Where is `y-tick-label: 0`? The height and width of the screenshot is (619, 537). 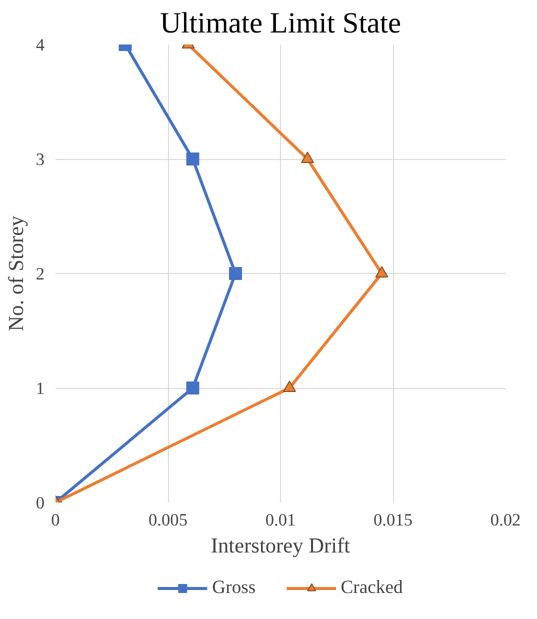
y-tick-label: 0 is located at coordinates (40, 503).